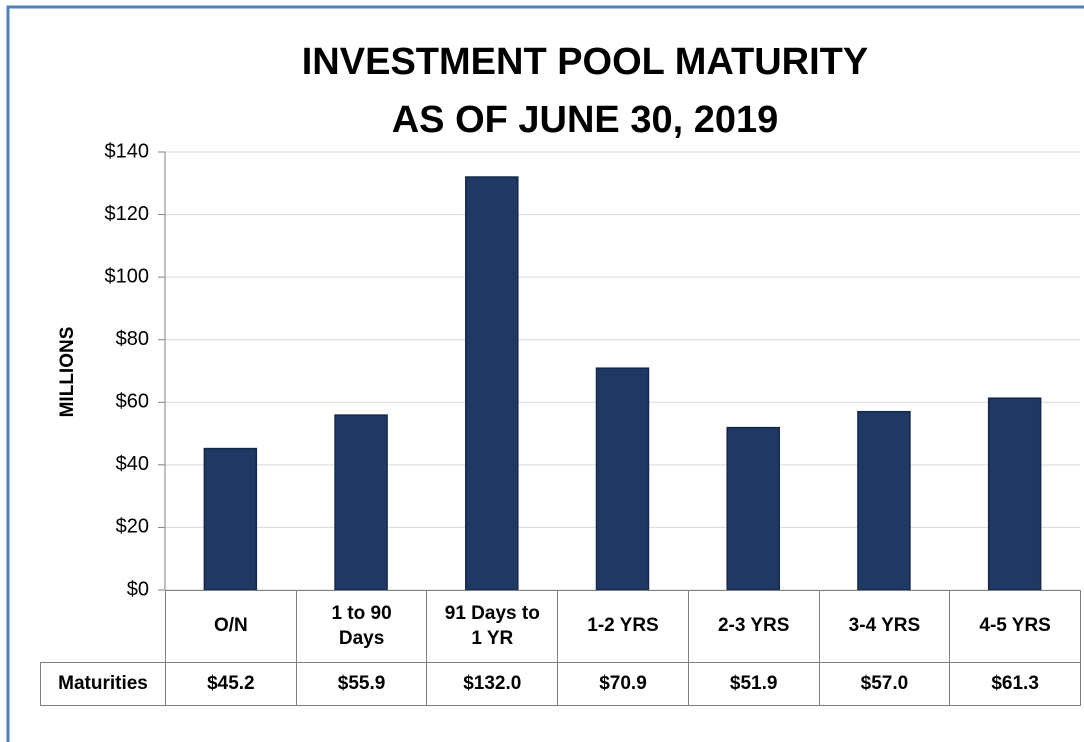 The image size is (1084, 742). What do you see at coordinates (67, 372) in the screenshot?
I see `y-axis-label: MILLIONS` at bounding box center [67, 372].